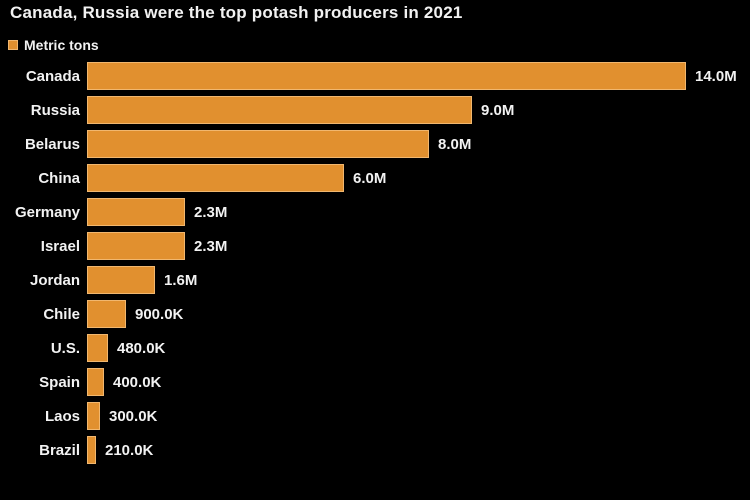 This screenshot has width=750, height=500. What do you see at coordinates (52, 144) in the screenshot?
I see `category-label: Belarus` at bounding box center [52, 144].